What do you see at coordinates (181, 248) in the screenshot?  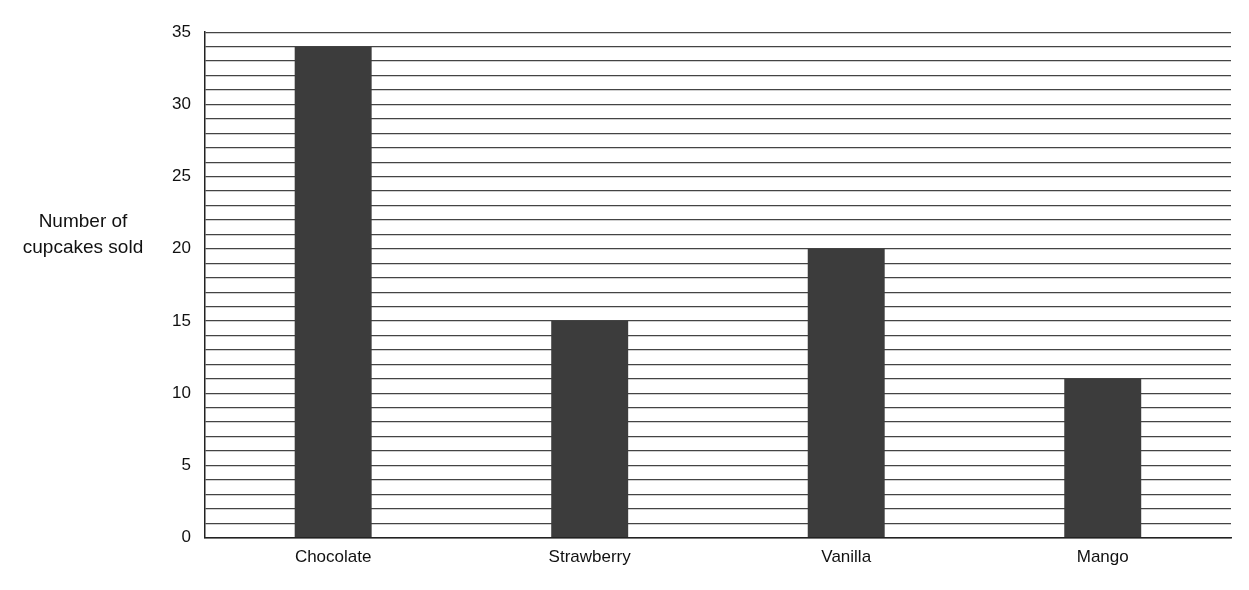 I see `y-tick-label: 20` at bounding box center [181, 248].